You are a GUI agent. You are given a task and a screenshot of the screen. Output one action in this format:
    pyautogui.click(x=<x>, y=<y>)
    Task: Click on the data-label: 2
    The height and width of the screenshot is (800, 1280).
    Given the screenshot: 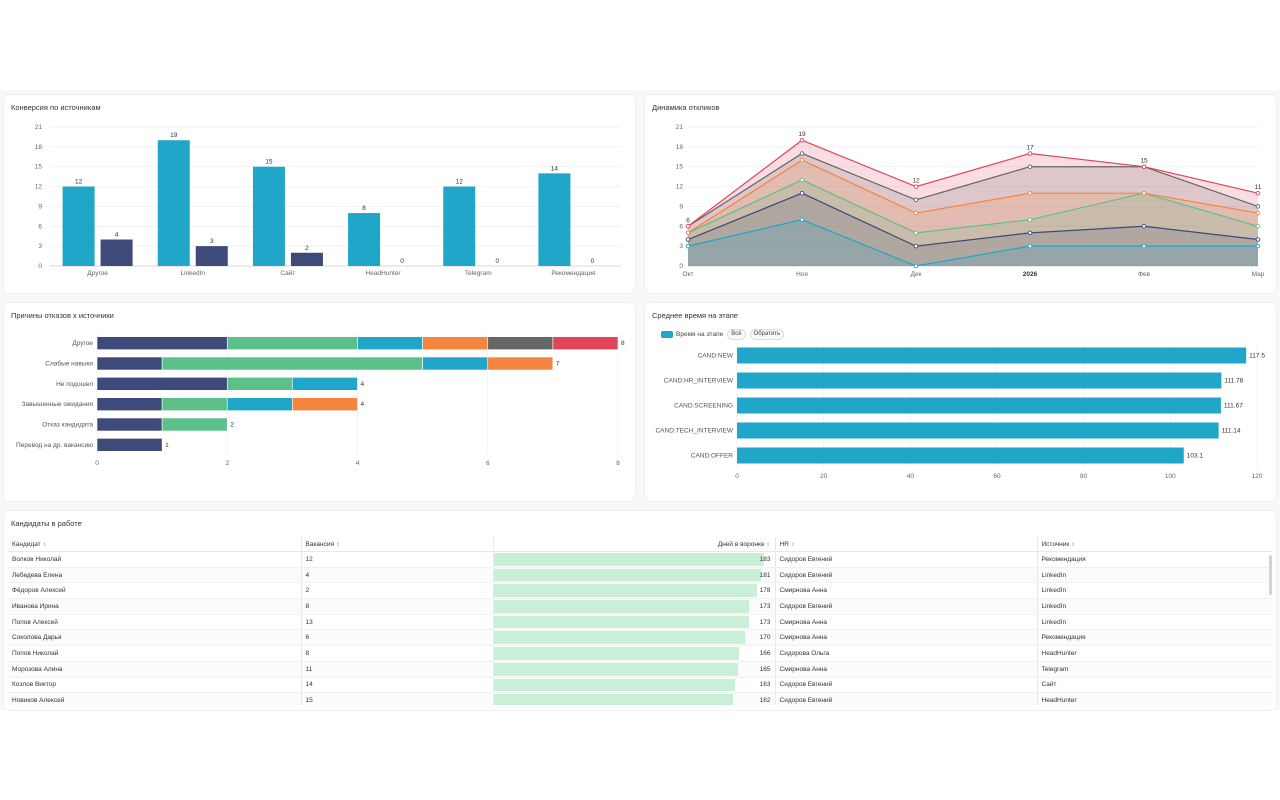 What is the action you would take?
    pyautogui.click(x=232, y=425)
    